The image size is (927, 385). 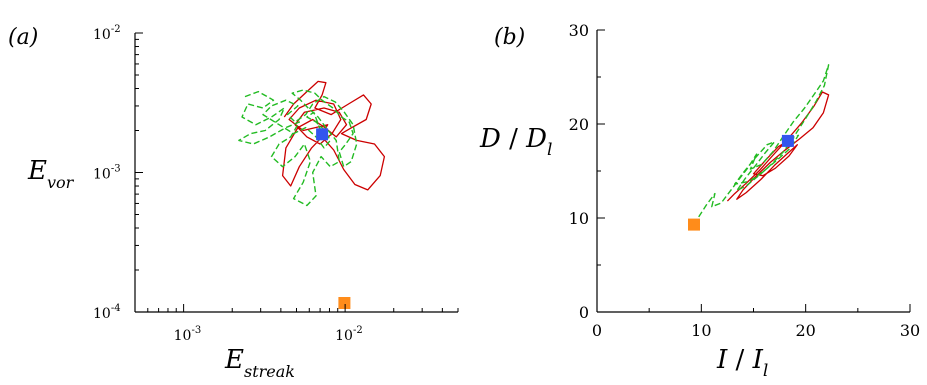 I want to click on panel-a-ylabel-main: E, so click(x=37, y=171).